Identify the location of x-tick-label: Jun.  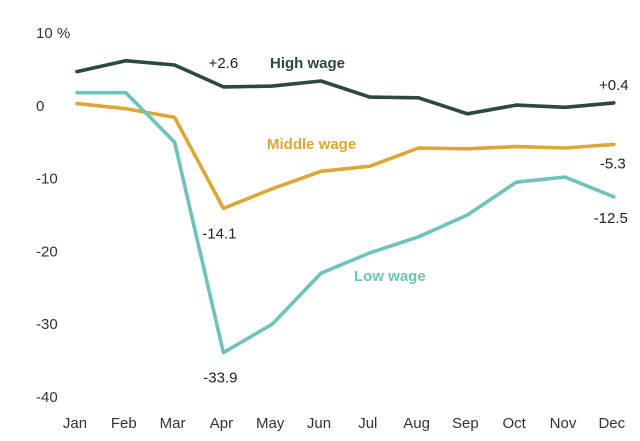
(319, 423).